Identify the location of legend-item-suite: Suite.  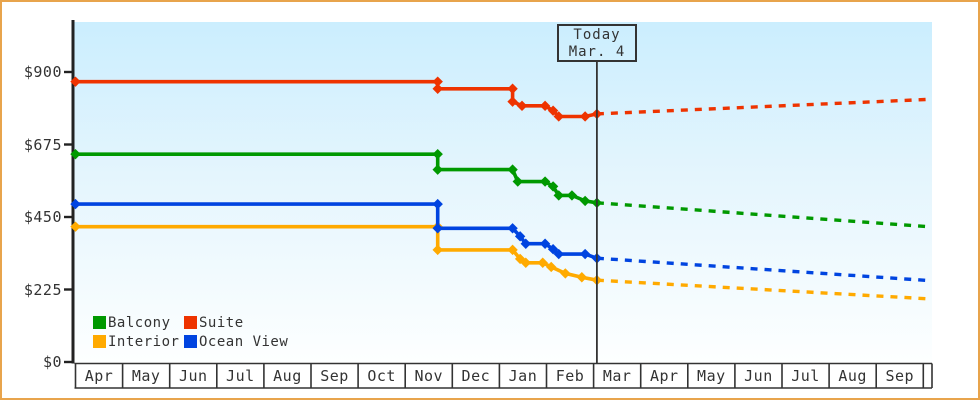
(214, 323).